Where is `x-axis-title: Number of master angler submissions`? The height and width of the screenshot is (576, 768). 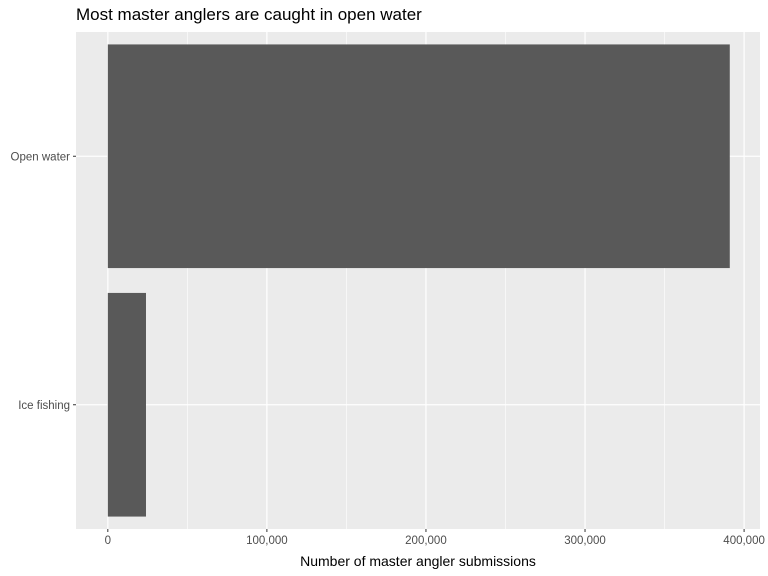
x-axis-title: Number of master angler submissions is located at coordinates (418, 561).